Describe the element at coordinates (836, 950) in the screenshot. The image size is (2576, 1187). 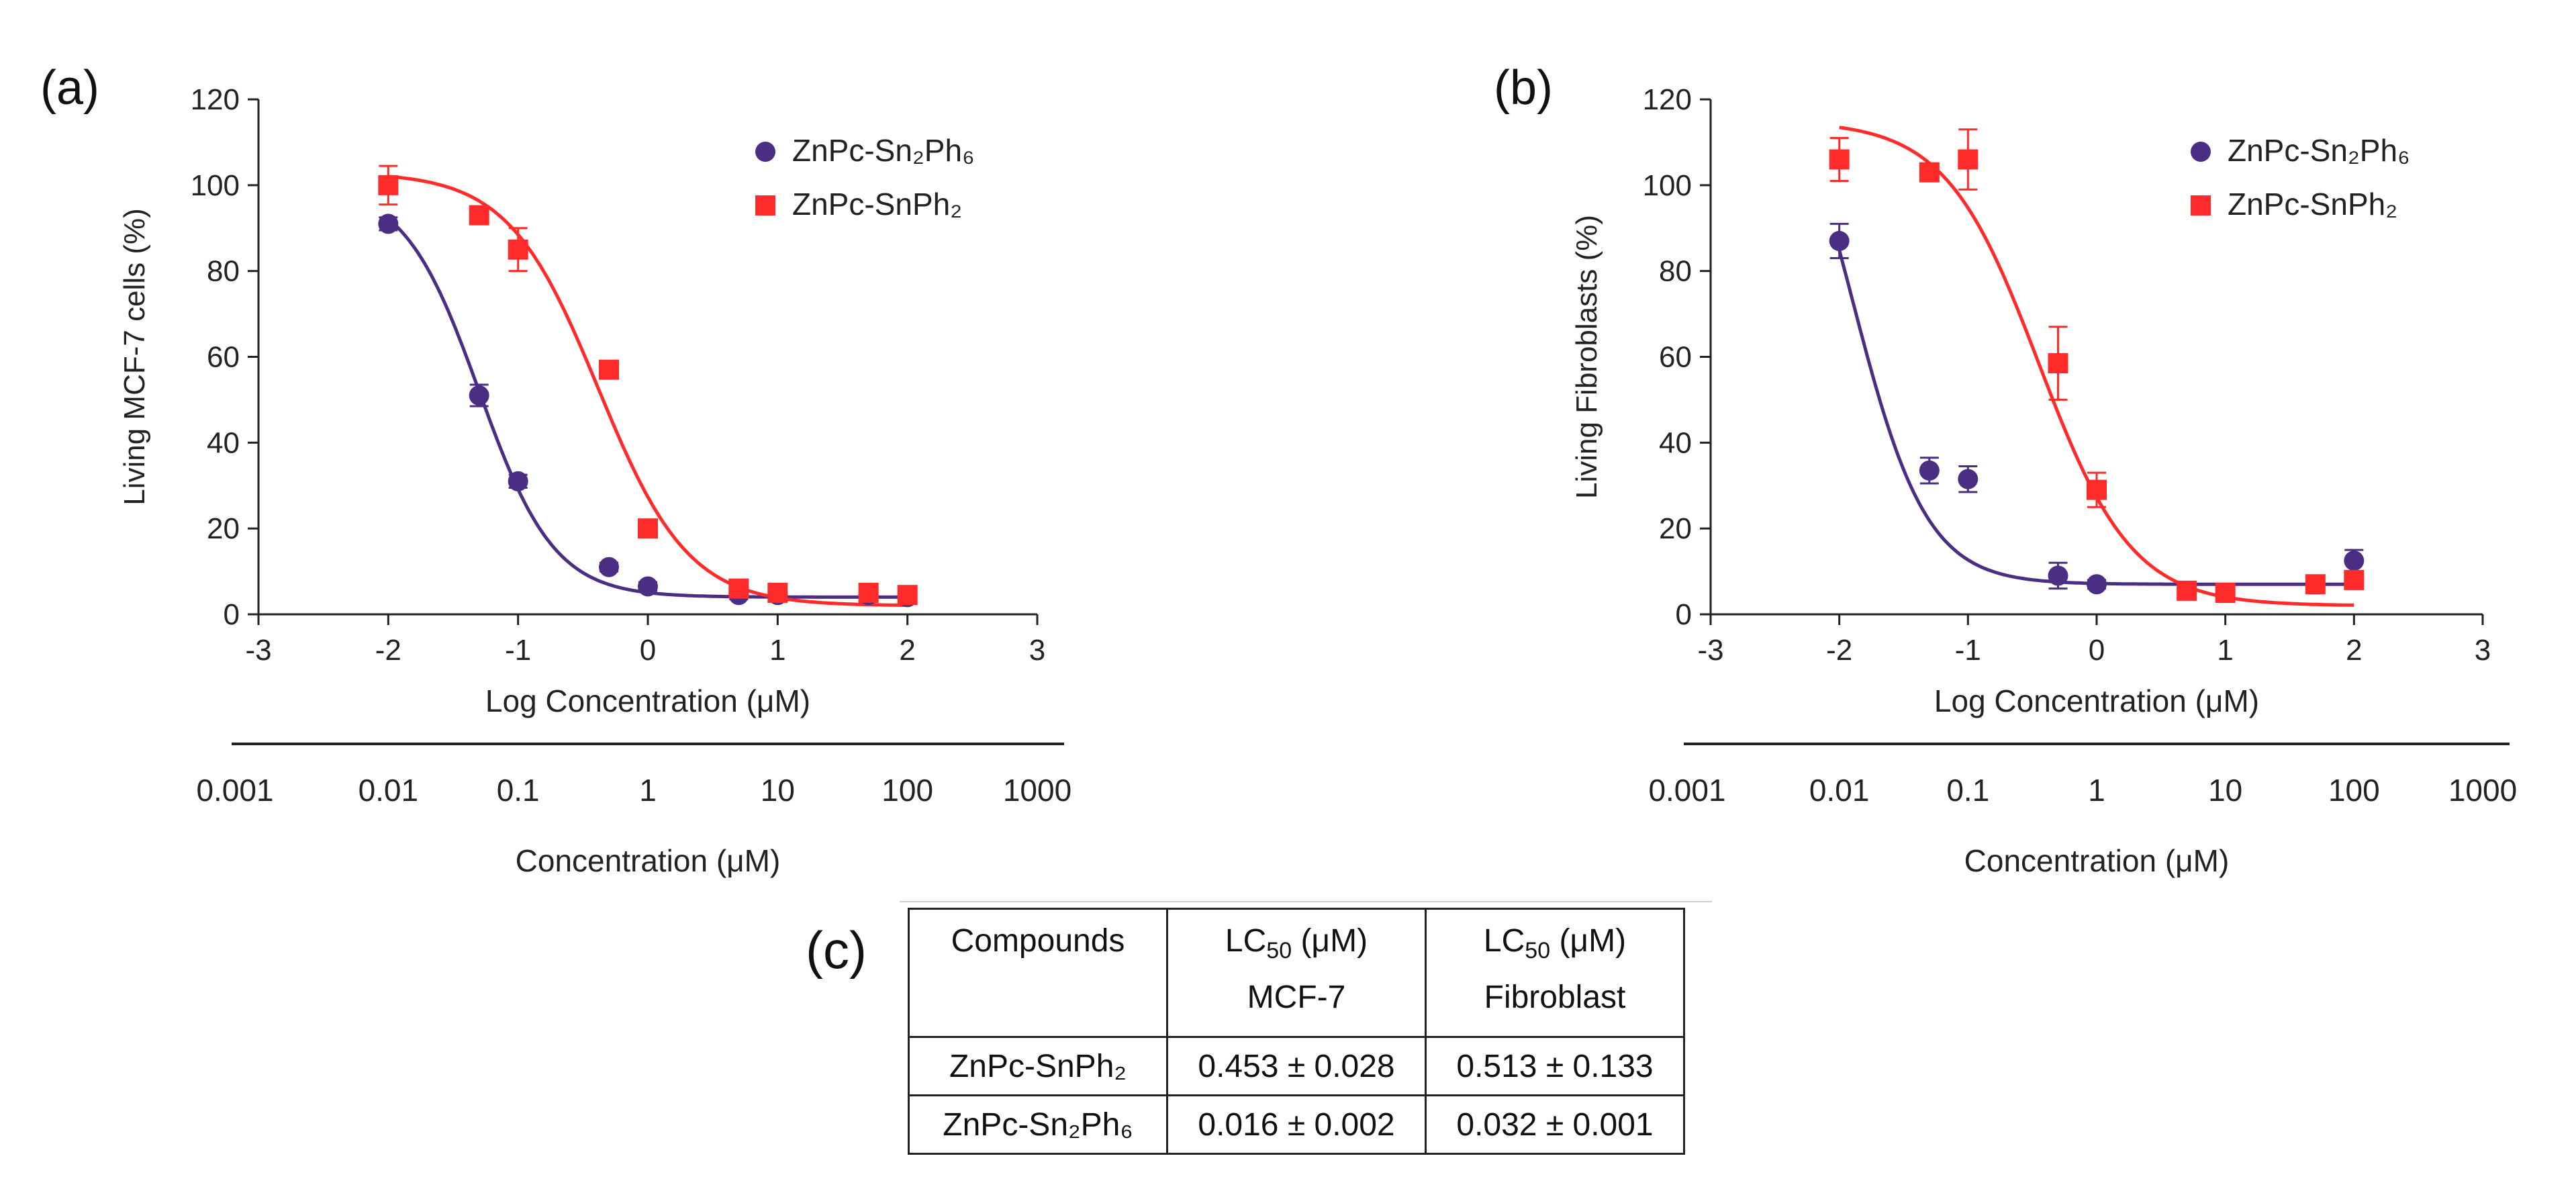
I see `panel-c-label: (c)` at that location.